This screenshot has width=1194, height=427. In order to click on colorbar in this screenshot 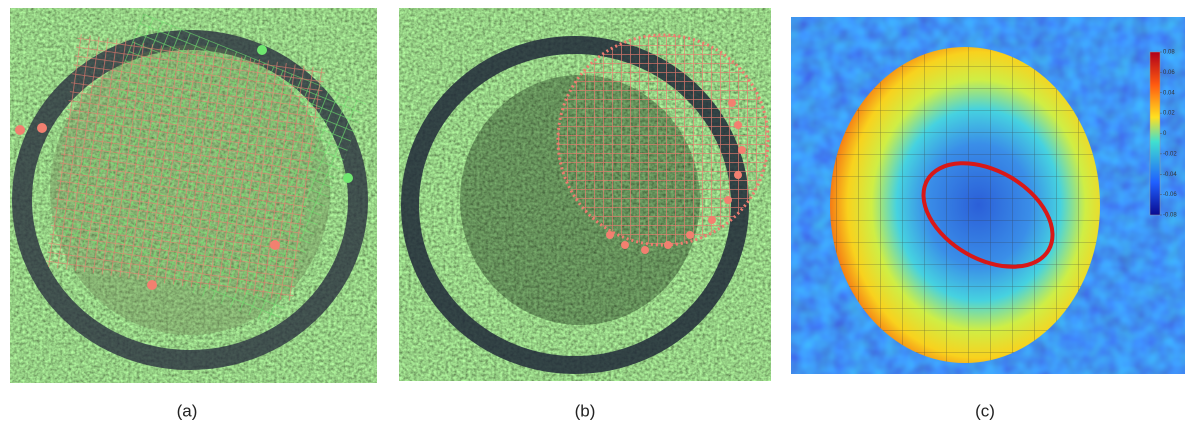, I will do `click(1155, 133)`.